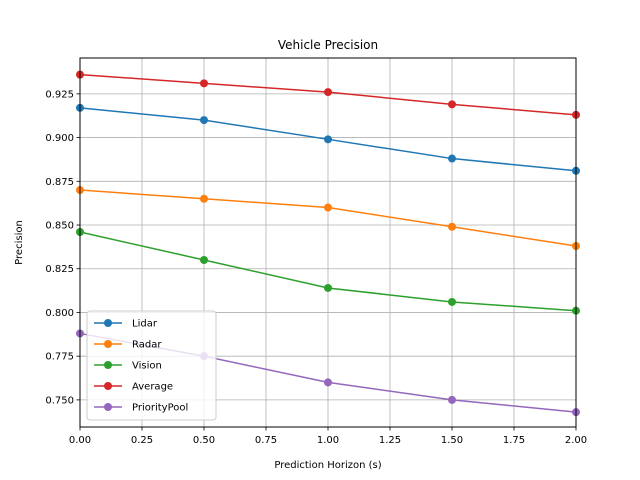 The height and width of the screenshot is (480, 640). I want to click on legend-marker-prioritypool, so click(108, 407).